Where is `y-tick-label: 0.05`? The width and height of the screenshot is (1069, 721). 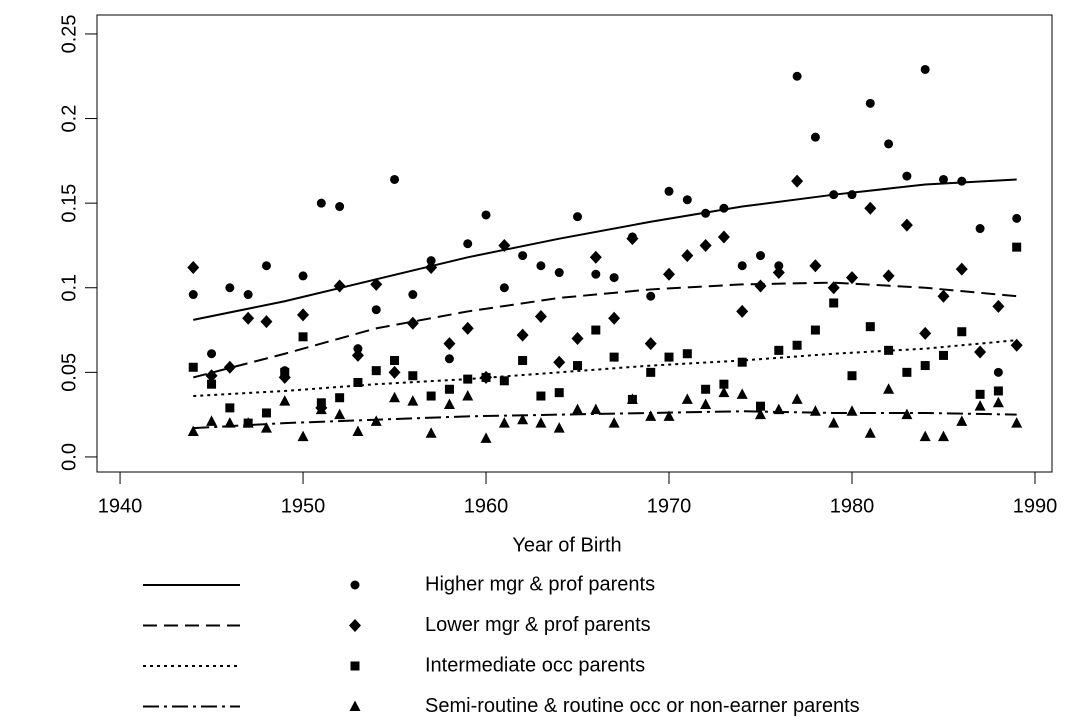
y-tick-label: 0.05 is located at coordinates (69, 372).